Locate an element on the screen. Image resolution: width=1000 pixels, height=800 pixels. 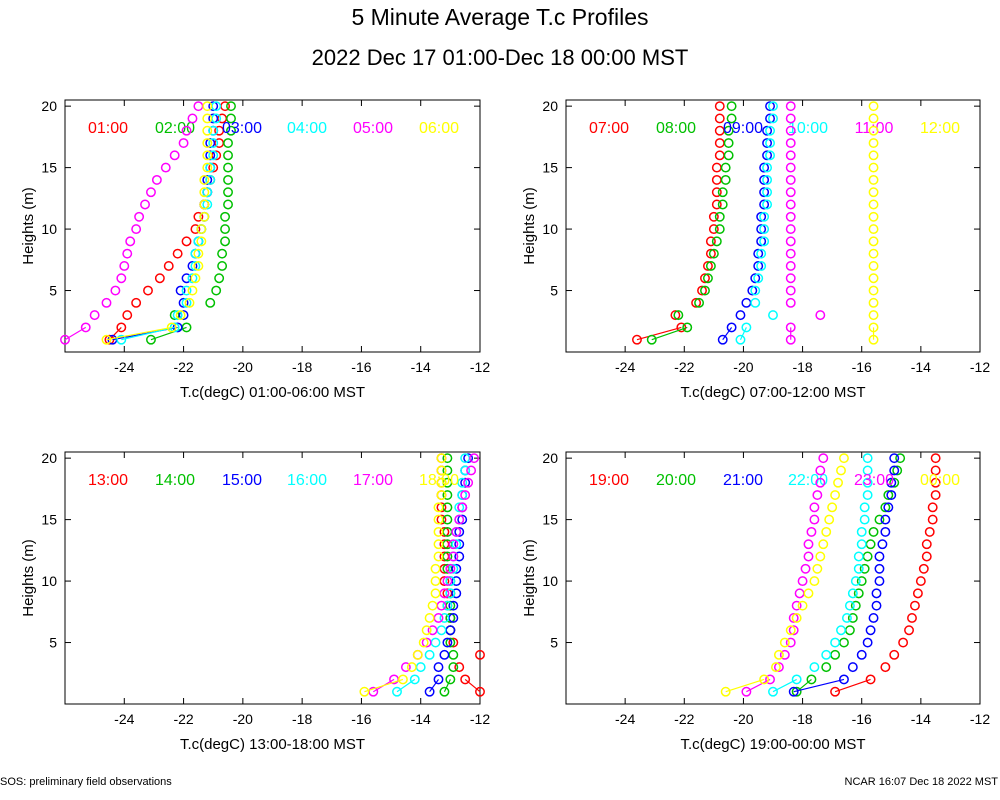
legend-label: 15:00 is located at coordinates (242, 480).